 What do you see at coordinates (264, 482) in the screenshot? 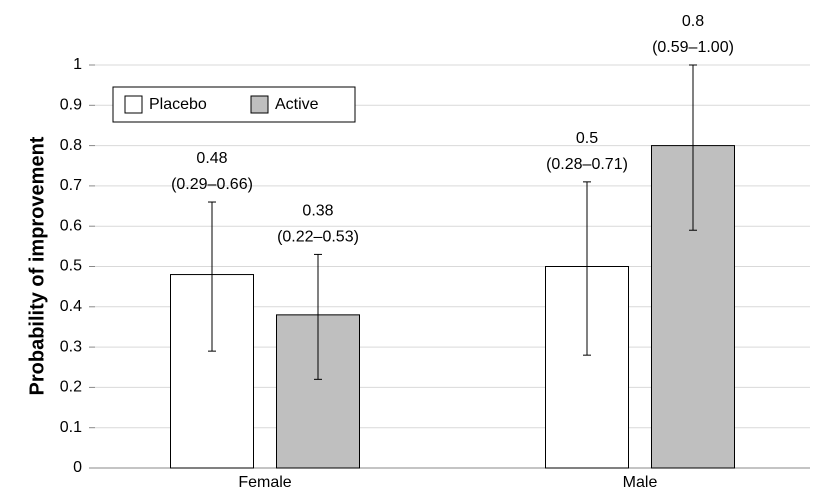
I see `x-tick-label: Female` at bounding box center [264, 482].